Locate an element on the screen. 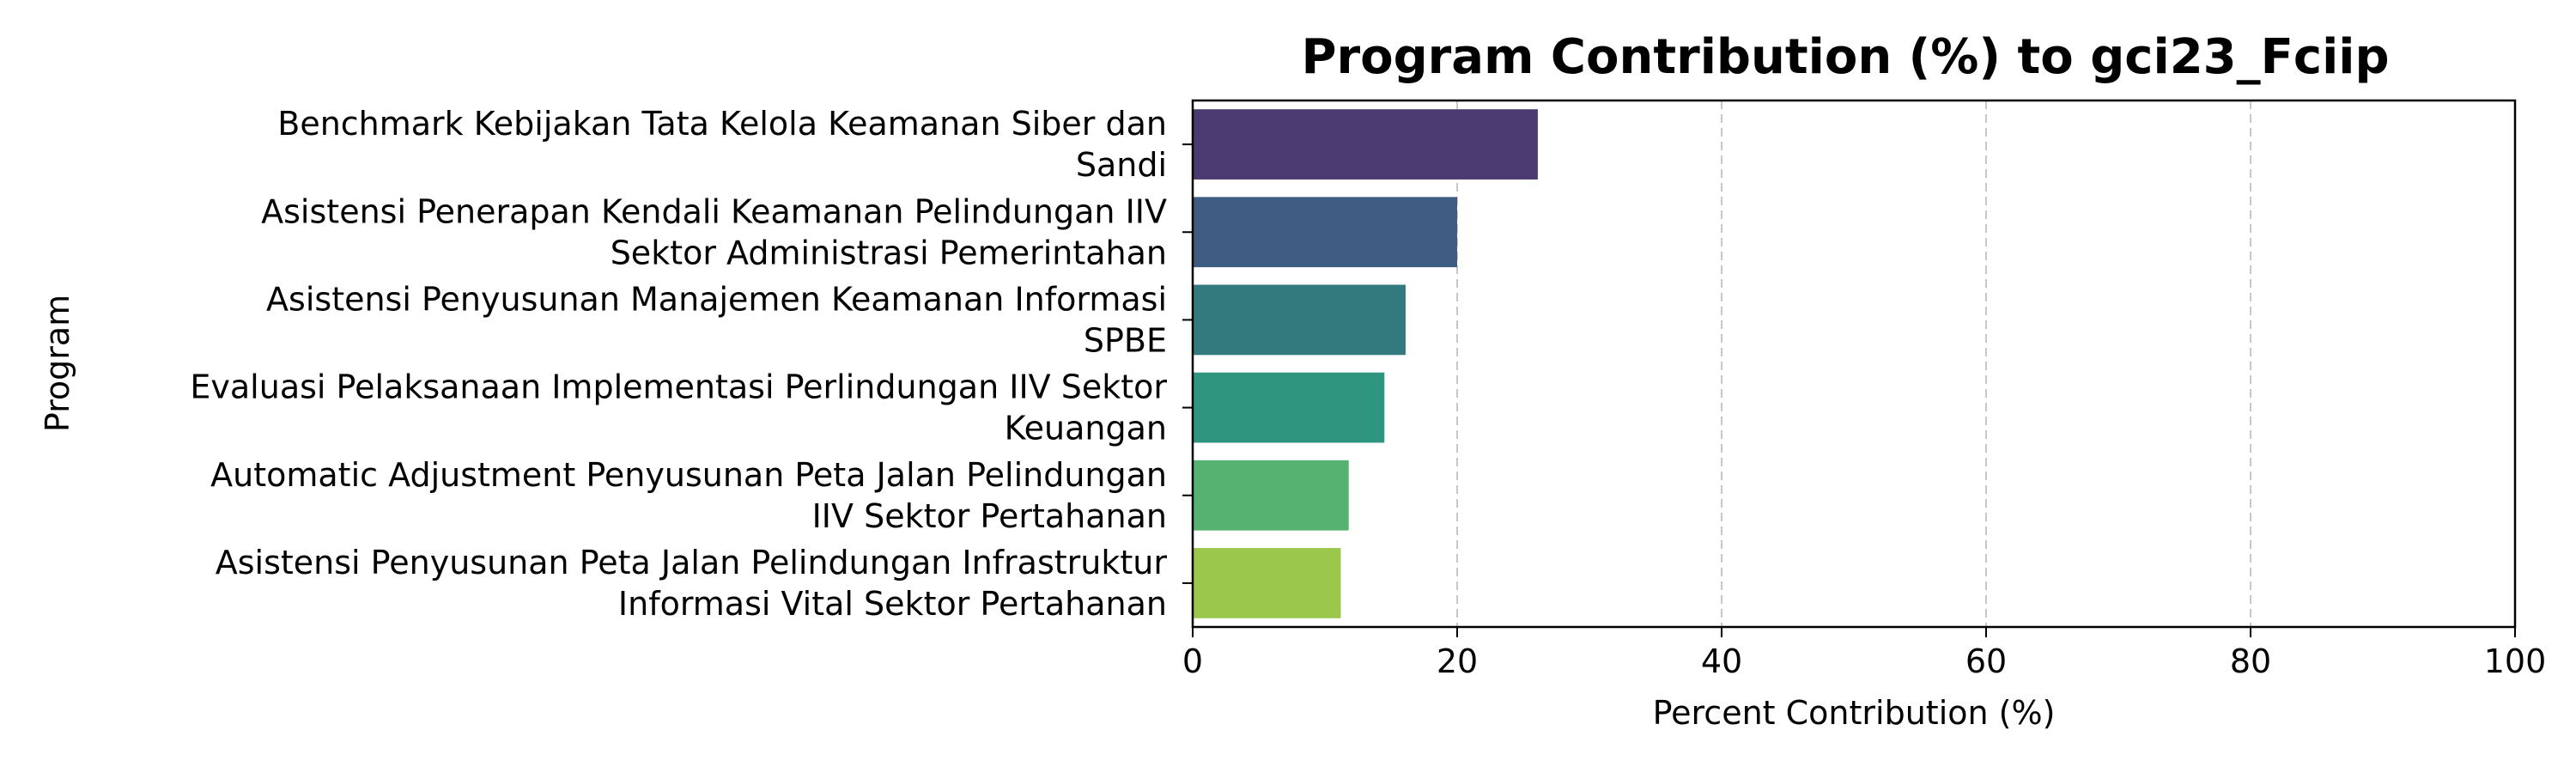 This screenshot has width=2576, height=773. chart-title: Program Contribution (%) to gci23_Fciip is located at coordinates (1845, 57).